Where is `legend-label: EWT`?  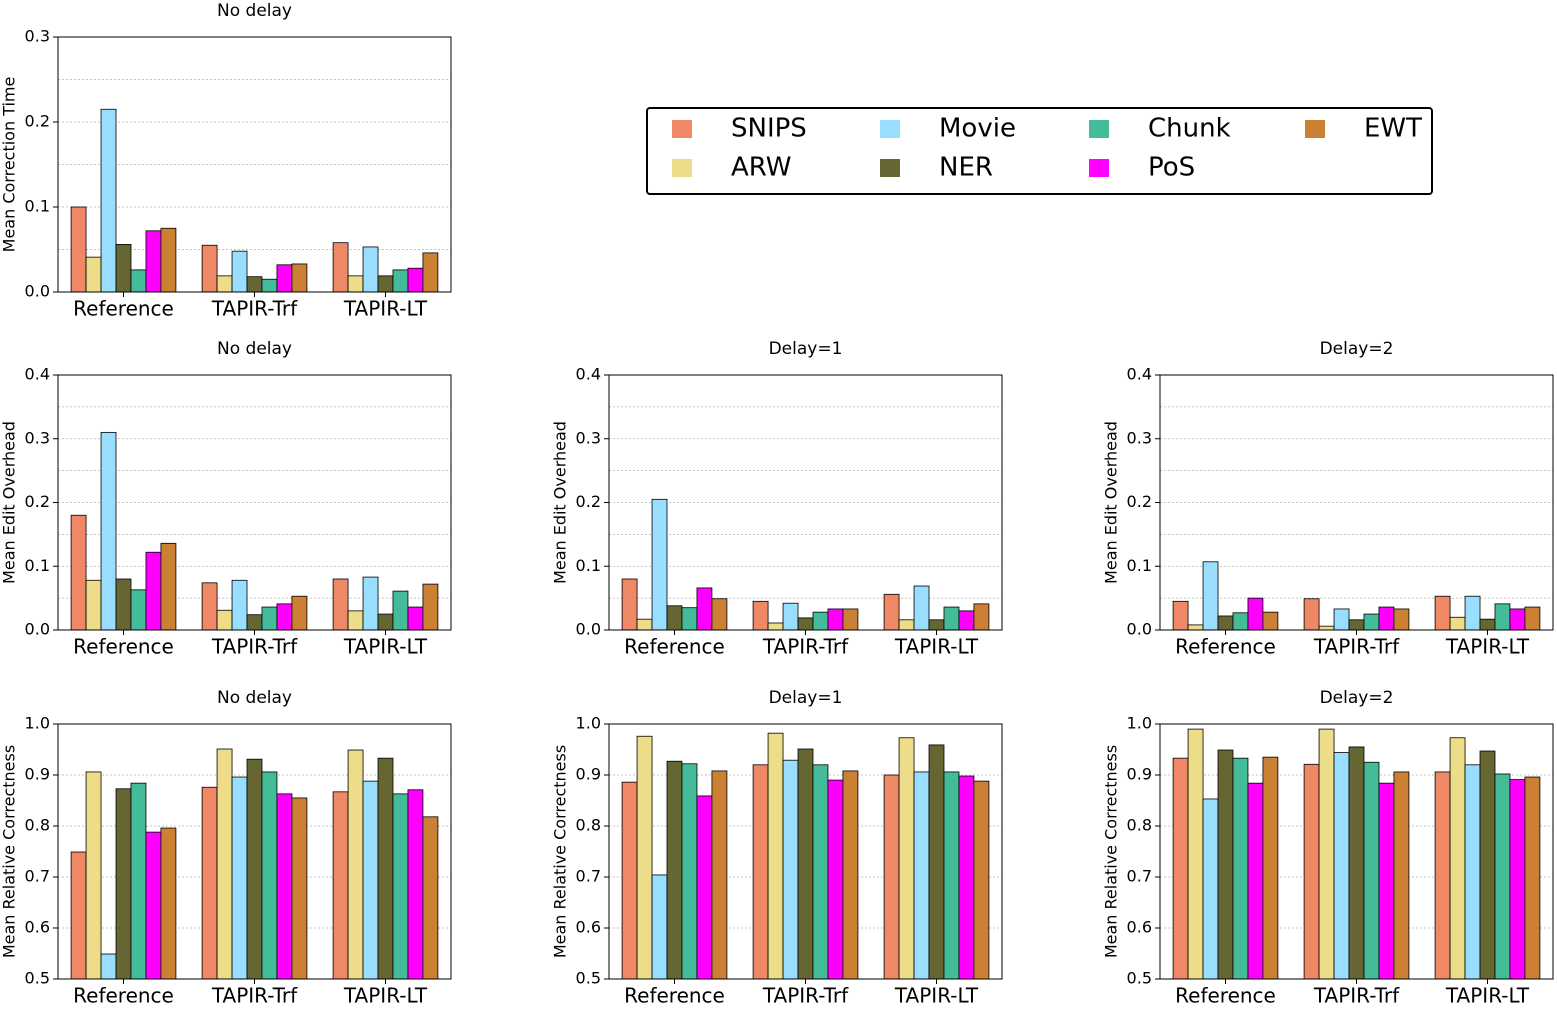 legend-label: EWT is located at coordinates (1393, 129).